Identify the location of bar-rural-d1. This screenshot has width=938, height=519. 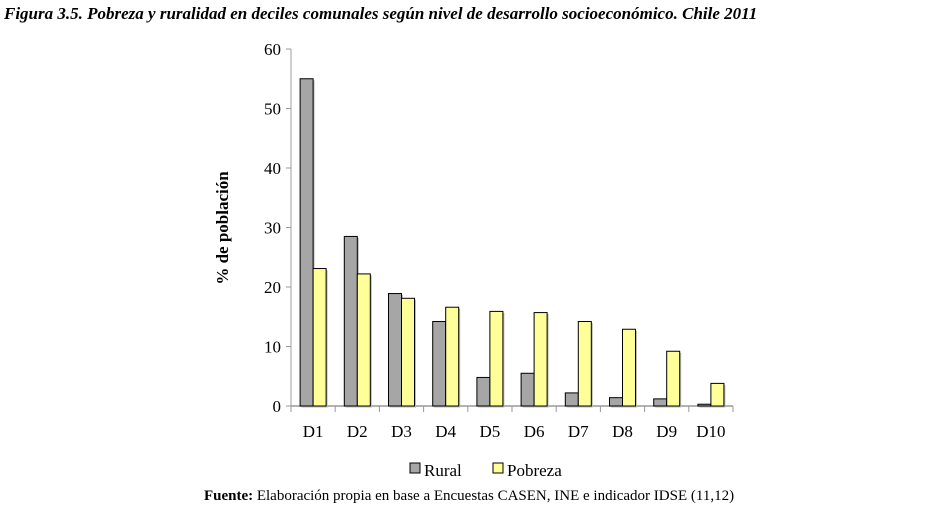
(306, 242).